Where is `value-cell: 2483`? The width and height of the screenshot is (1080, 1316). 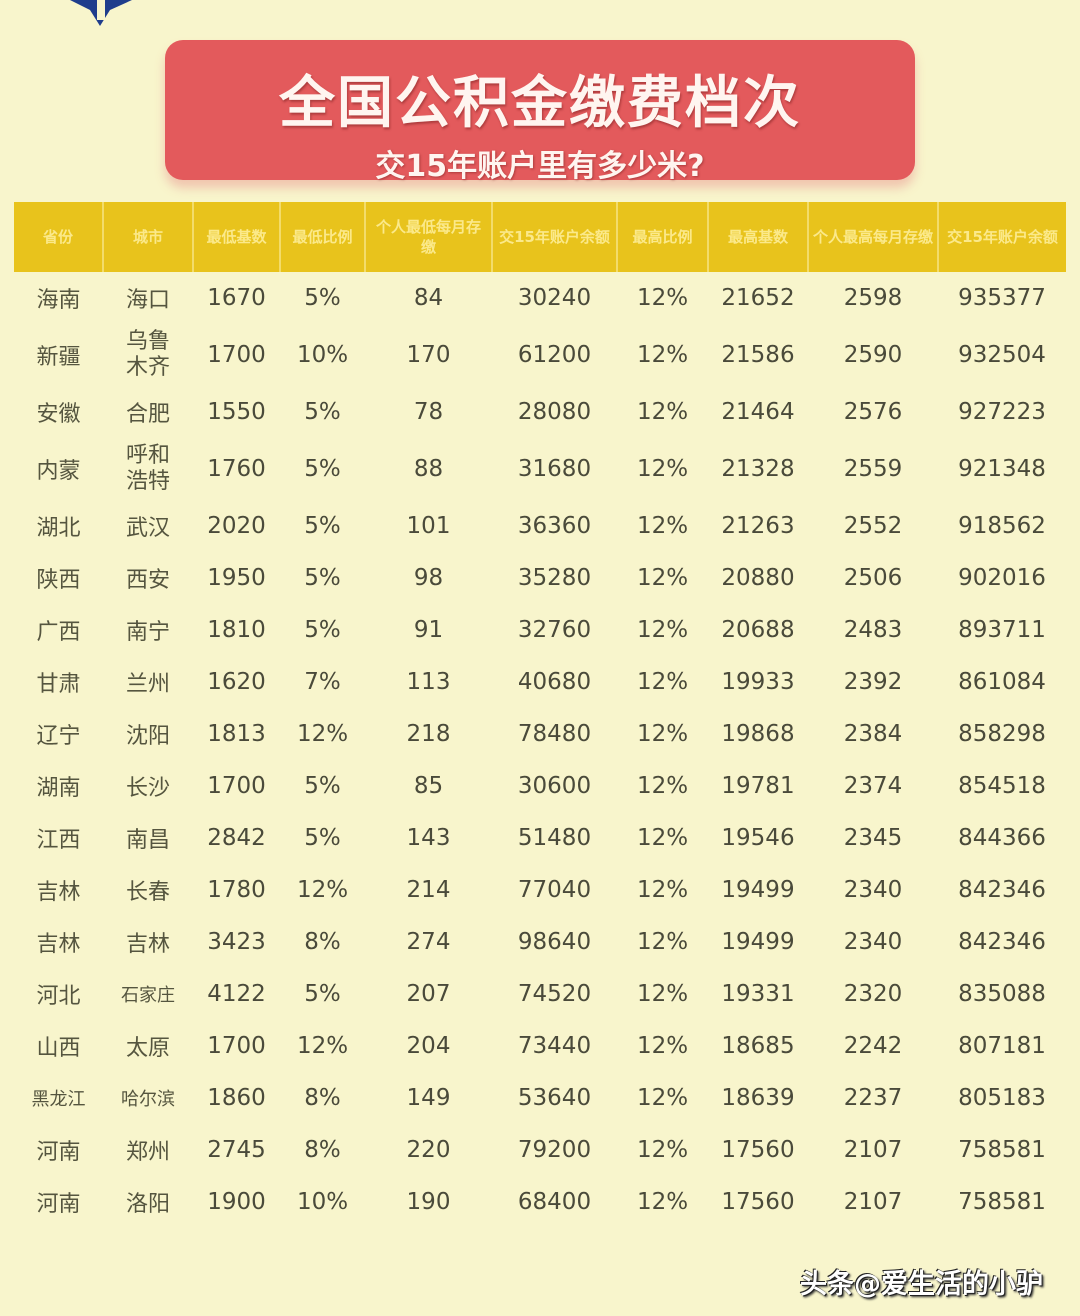
value-cell: 2483 is located at coordinates (873, 630).